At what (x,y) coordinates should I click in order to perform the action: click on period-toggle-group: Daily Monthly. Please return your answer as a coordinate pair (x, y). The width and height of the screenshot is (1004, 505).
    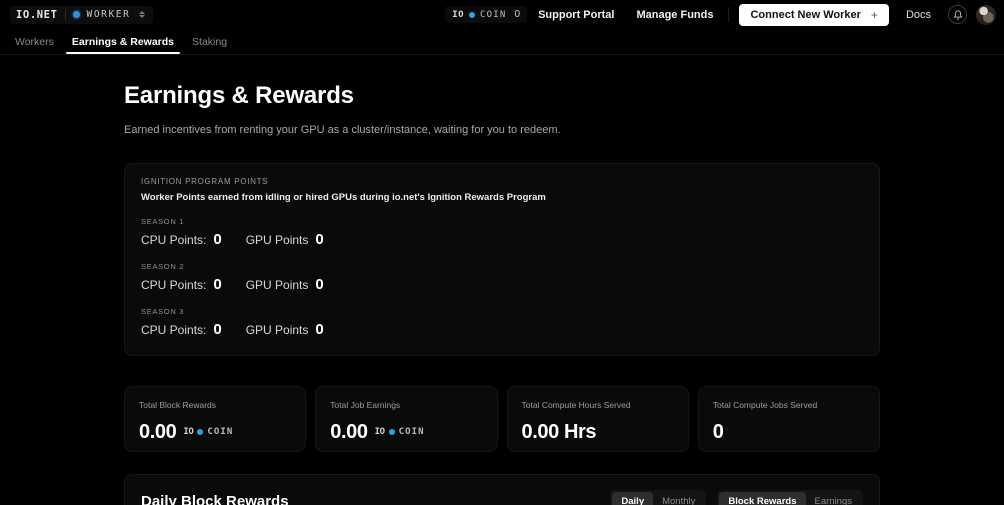
    Looking at the image, I should click on (658, 497).